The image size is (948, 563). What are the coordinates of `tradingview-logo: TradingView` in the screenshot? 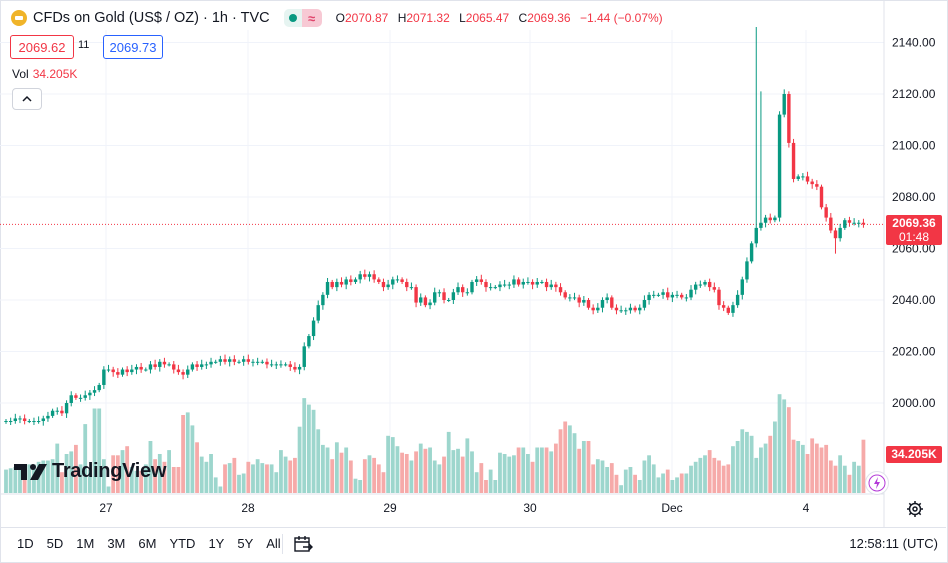 It's located at (90, 471).